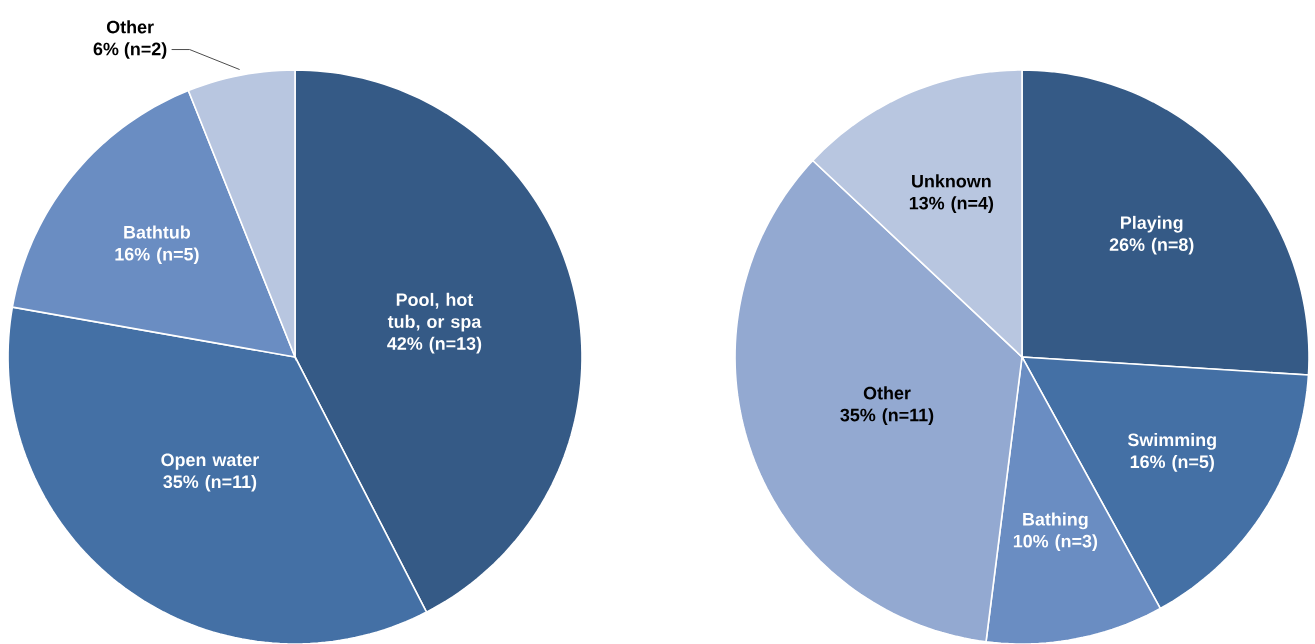 The image size is (1315, 644). What do you see at coordinates (1152, 224) in the screenshot?
I see `slice-label: Playing` at bounding box center [1152, 224].